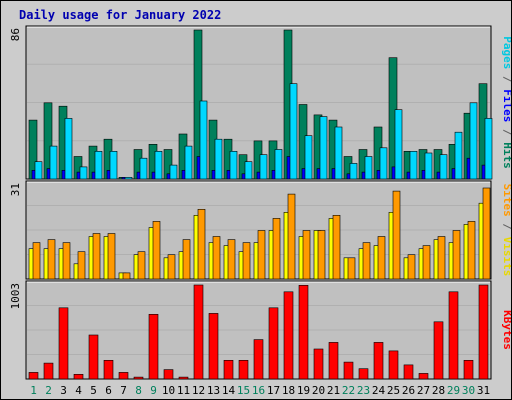  What do you see at coordinates (423, 390) in the screenshot?
I see `day-label-27: 27` at bounding box center [423, 390].